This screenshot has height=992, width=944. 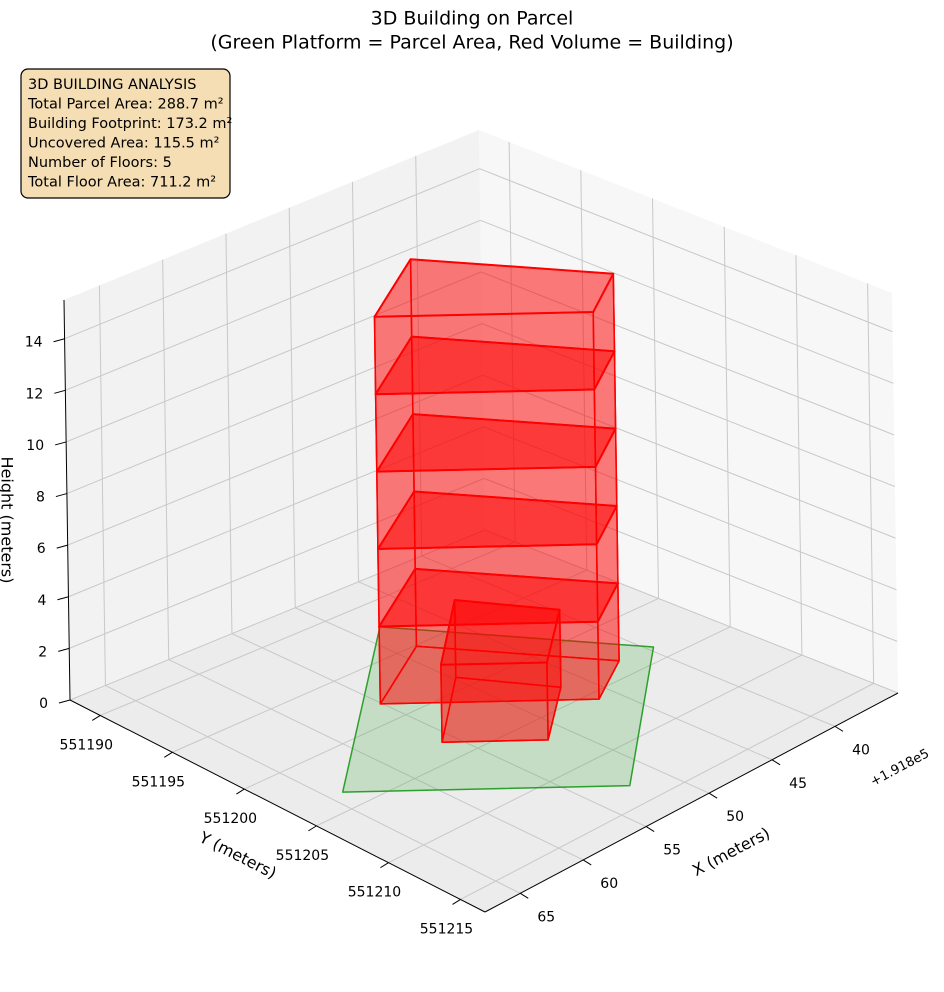 I want to click on info-box, so click(x=125, y=133).